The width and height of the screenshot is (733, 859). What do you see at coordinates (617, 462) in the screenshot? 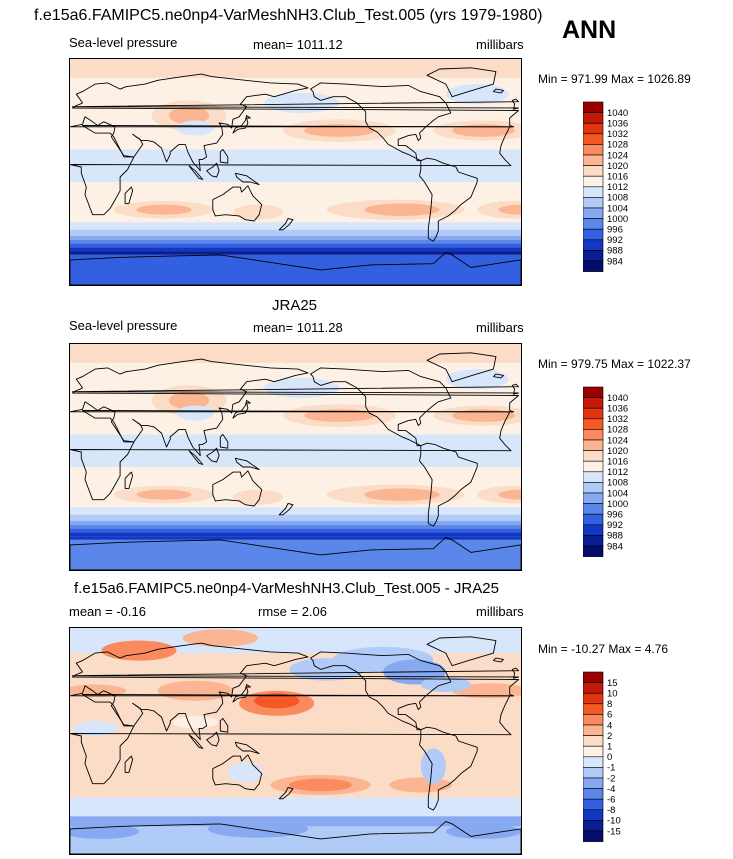
I see `colorbar-level-label: 1016` at bounding box center [617, 462].